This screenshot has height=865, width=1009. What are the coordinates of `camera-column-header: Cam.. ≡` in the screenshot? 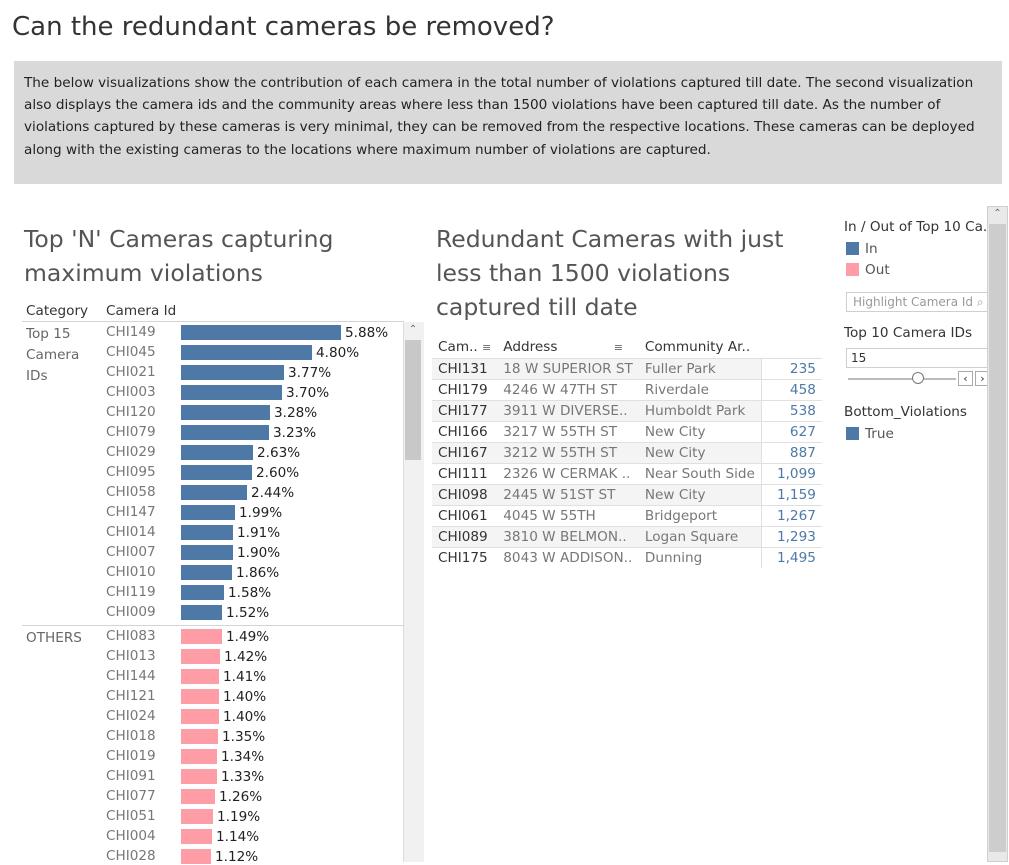 It's located at (465, 347).